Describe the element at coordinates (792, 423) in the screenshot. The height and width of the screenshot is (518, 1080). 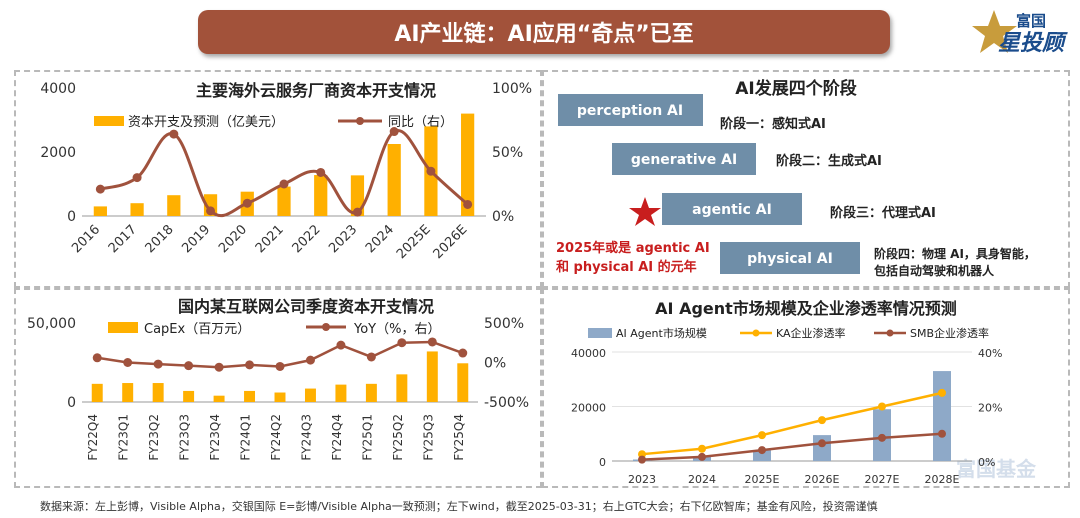
I see `series-line` at that location.